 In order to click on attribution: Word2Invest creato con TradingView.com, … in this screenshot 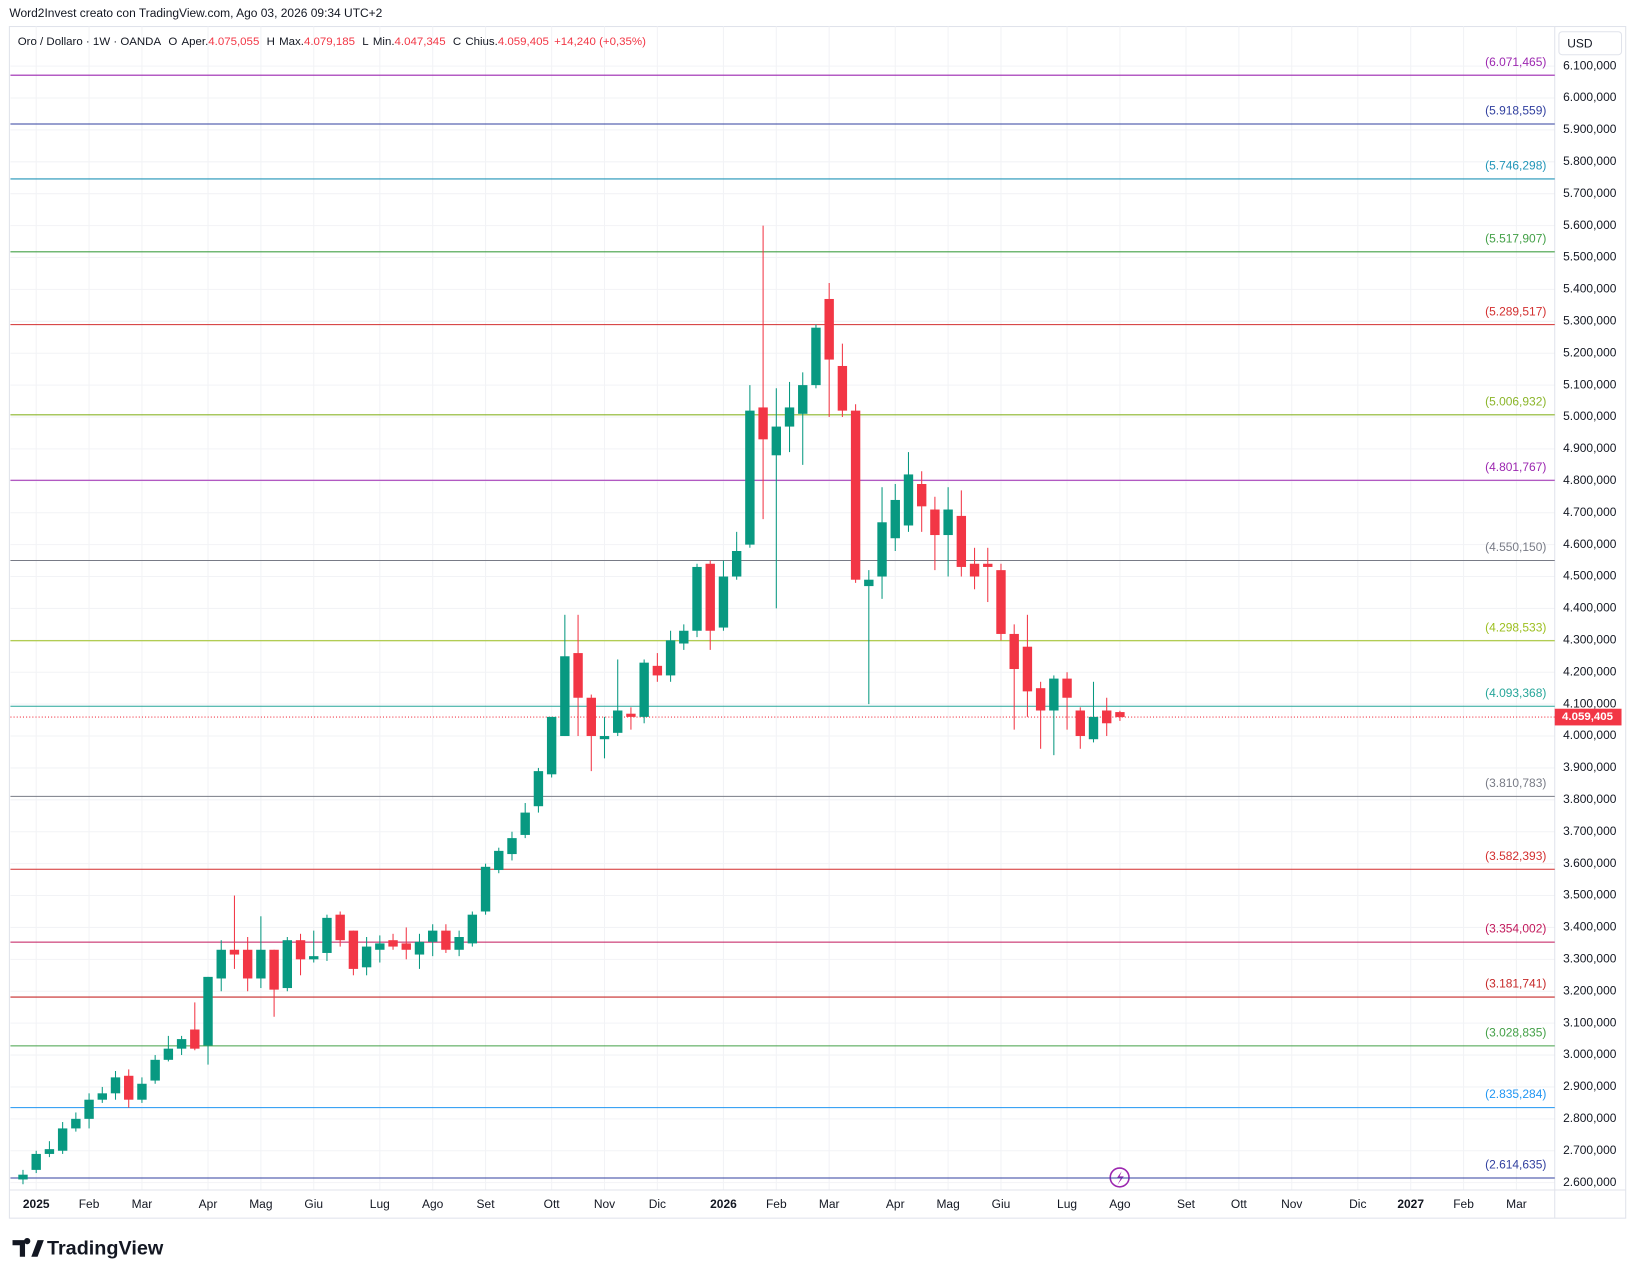, I will do `click(195, 13)`.